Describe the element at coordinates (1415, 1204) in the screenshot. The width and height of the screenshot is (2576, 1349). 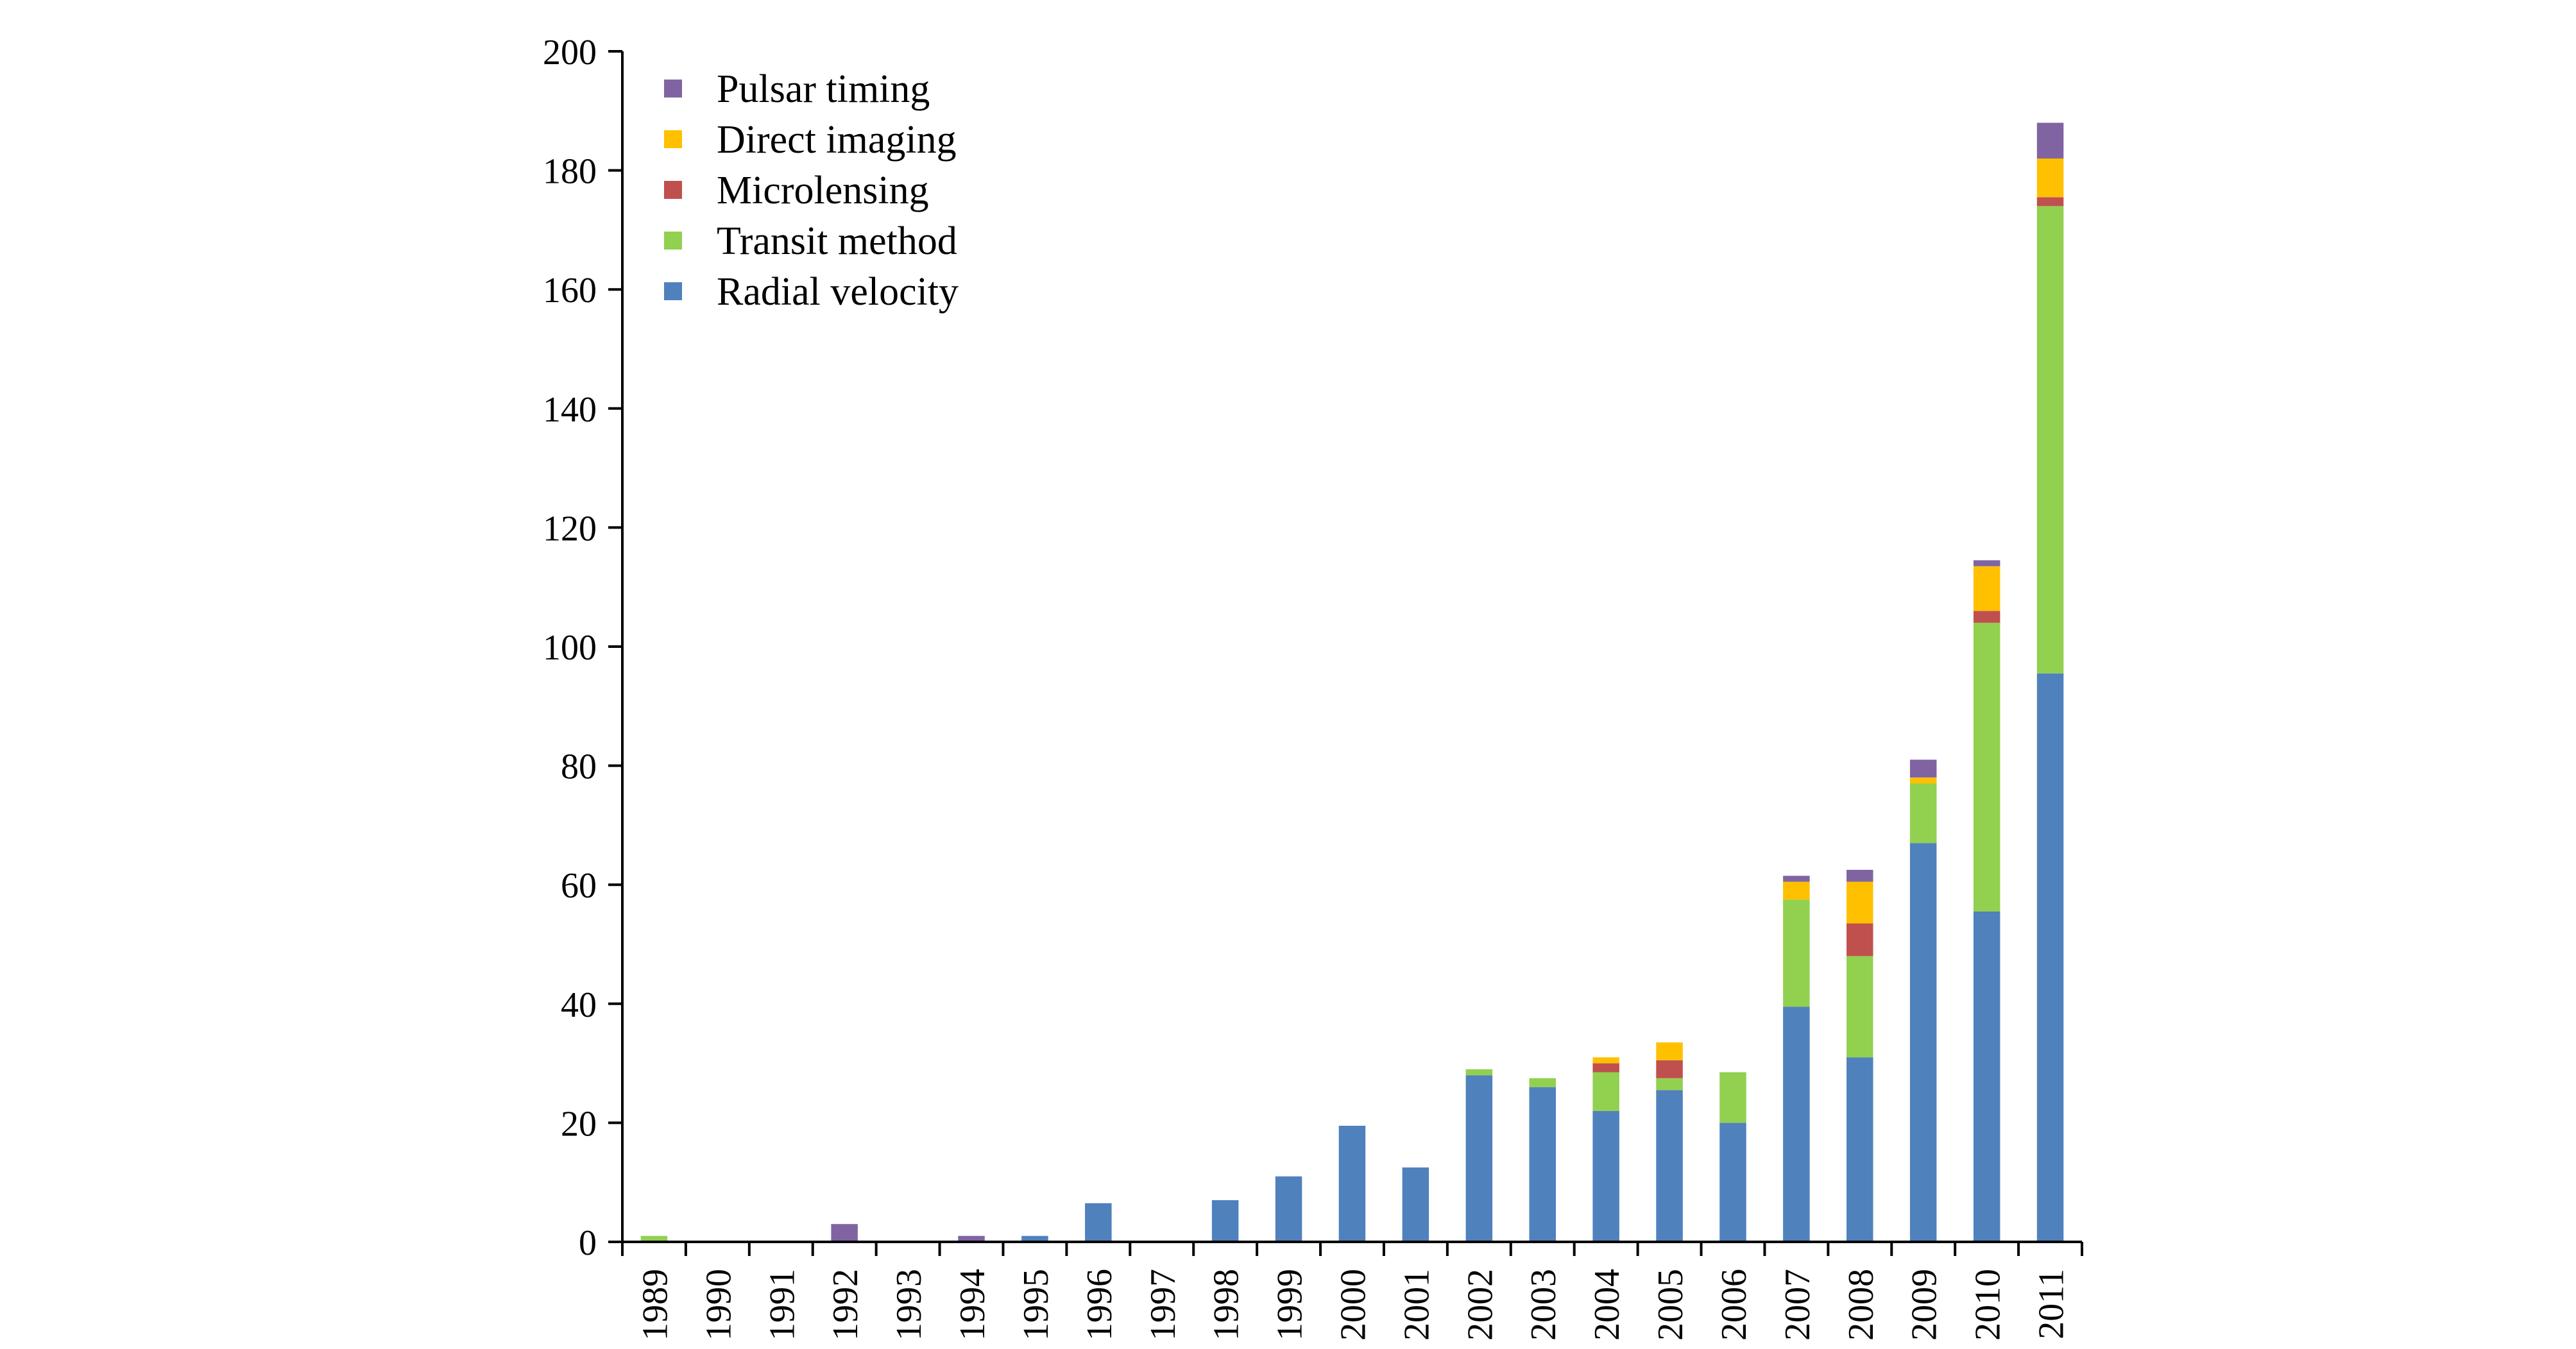
I see `bar-2001-radial-velocity` at that location.